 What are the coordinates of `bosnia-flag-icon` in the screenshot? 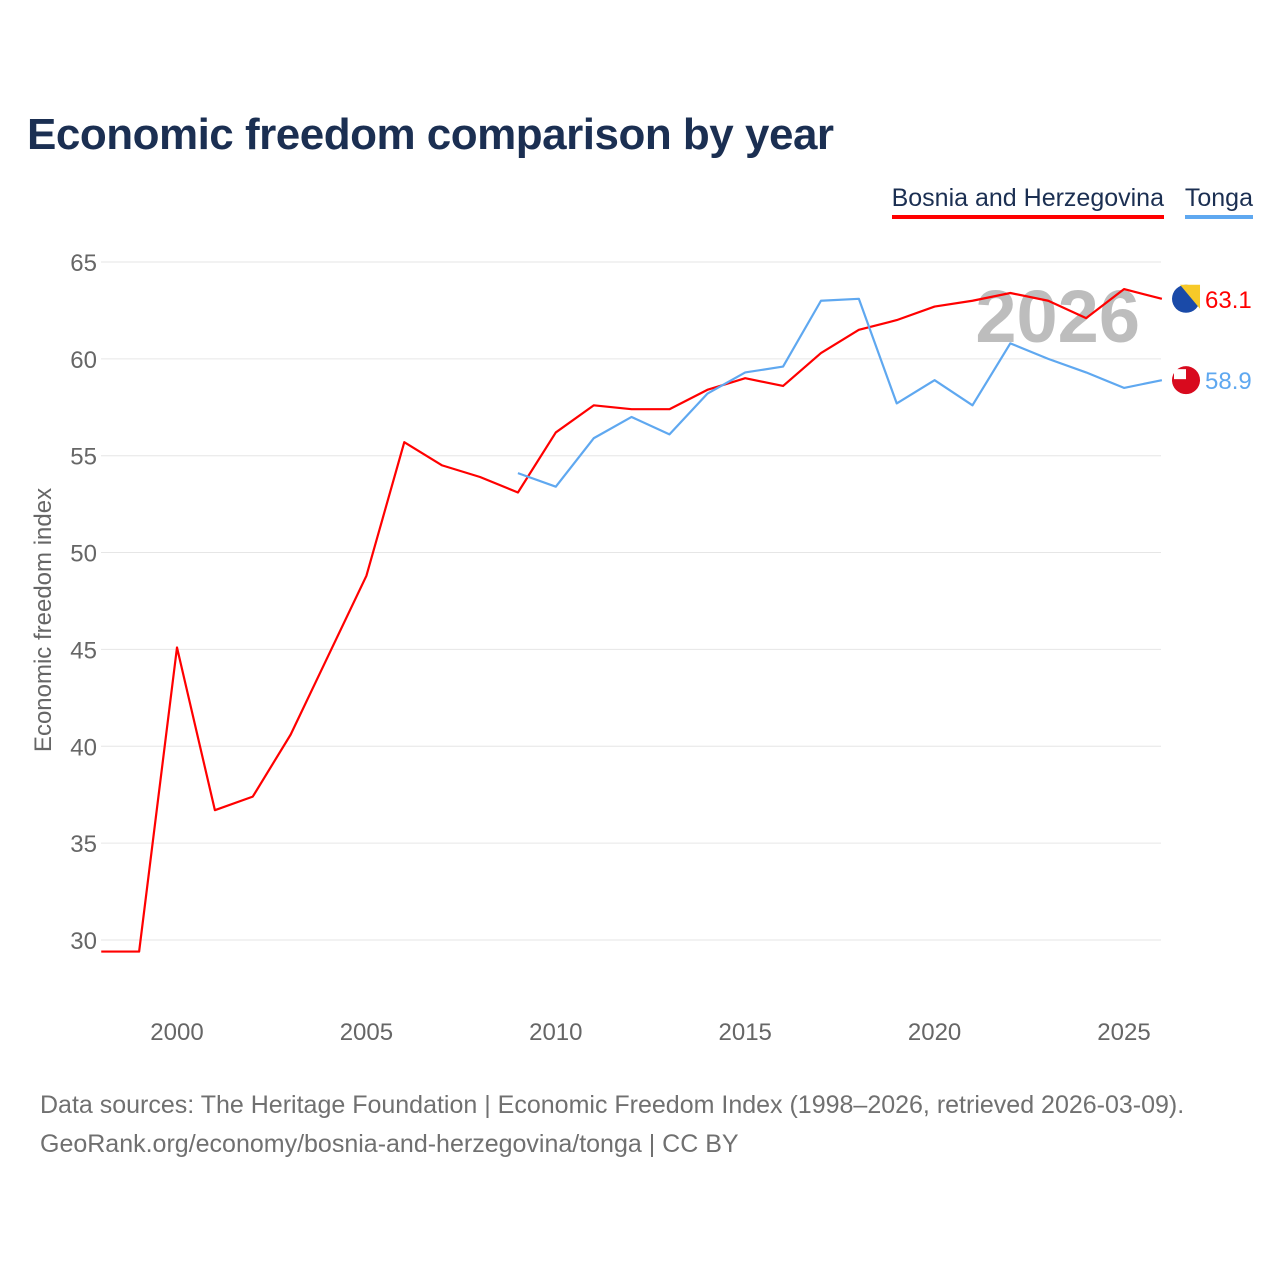 It's located at (1186, 298).